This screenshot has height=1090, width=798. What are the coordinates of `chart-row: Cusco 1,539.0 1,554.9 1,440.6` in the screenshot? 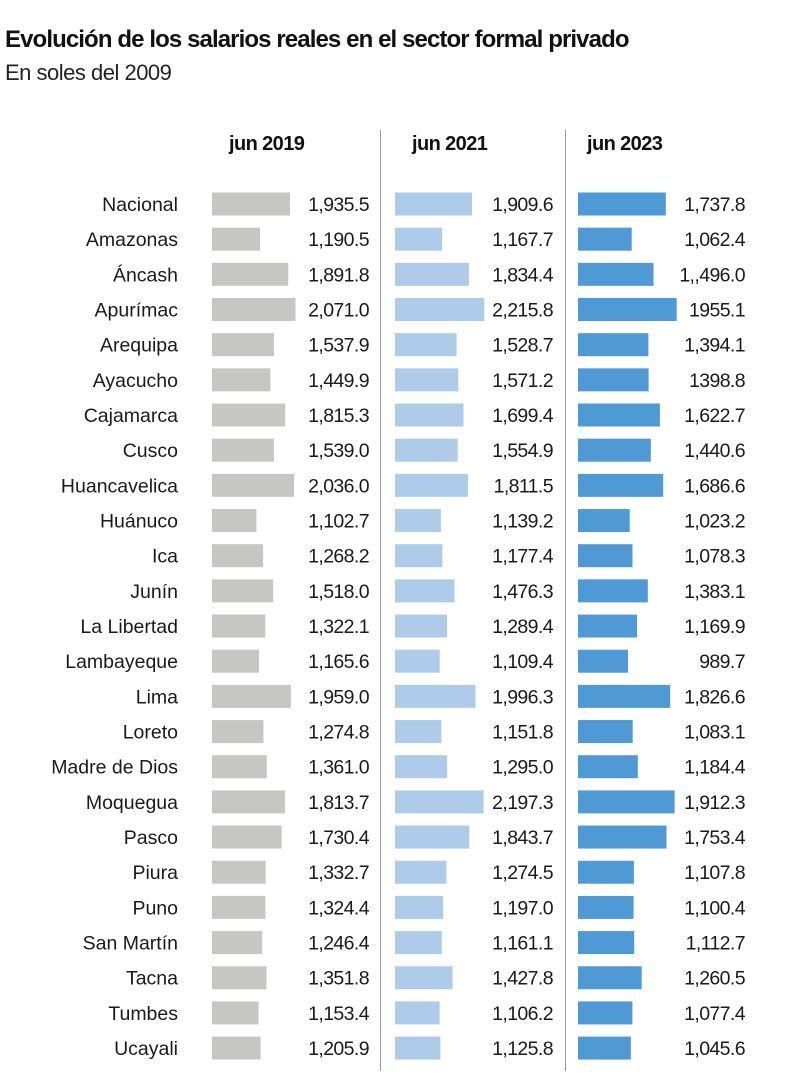 It's located at (434, 450).